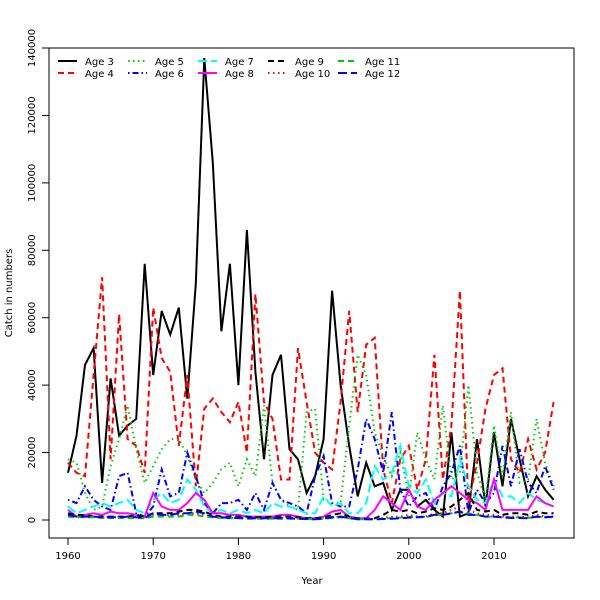 This screenshot has width=600, height=600. What do you see at coordinates (408, 556) in the screenshot?
I see `x-tick-label: 2000` at bounding box center [408, 556].